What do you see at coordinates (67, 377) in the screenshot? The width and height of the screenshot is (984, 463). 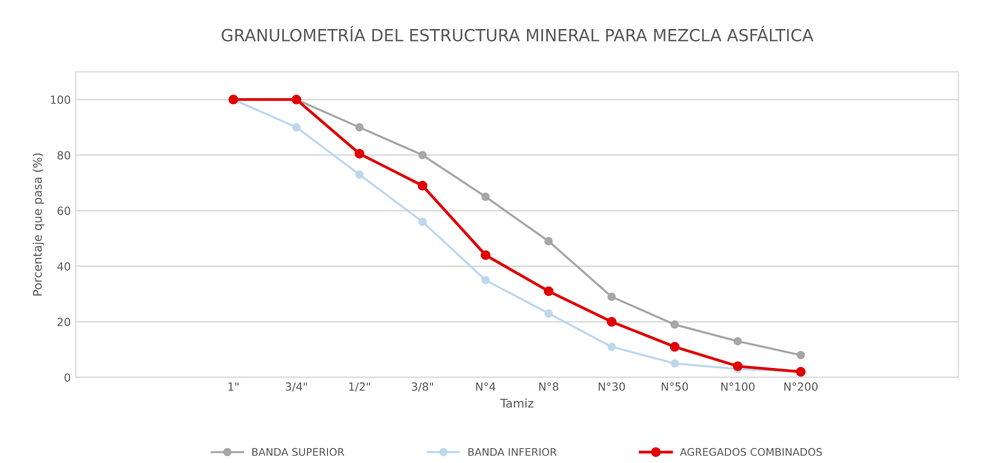 I see `y-tick-label: 0` at bounding box center [67, 377].